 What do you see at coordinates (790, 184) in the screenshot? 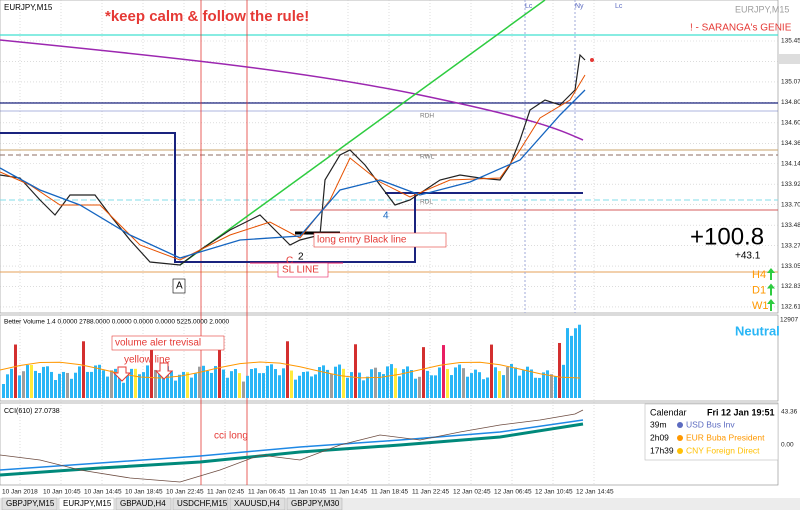
I see `price-label: 133.92` at bounding box center [790, 184].